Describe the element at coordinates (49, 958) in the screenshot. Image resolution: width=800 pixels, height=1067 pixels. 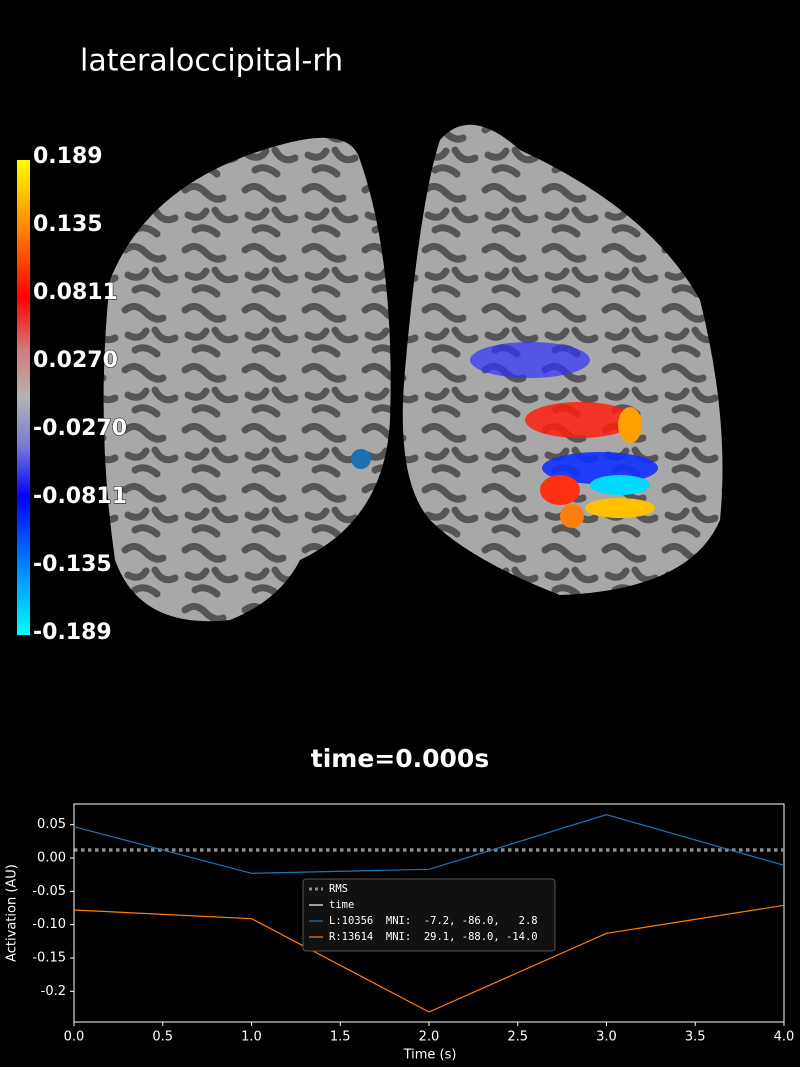
I see `y-tick-label: -0.15` at that location.